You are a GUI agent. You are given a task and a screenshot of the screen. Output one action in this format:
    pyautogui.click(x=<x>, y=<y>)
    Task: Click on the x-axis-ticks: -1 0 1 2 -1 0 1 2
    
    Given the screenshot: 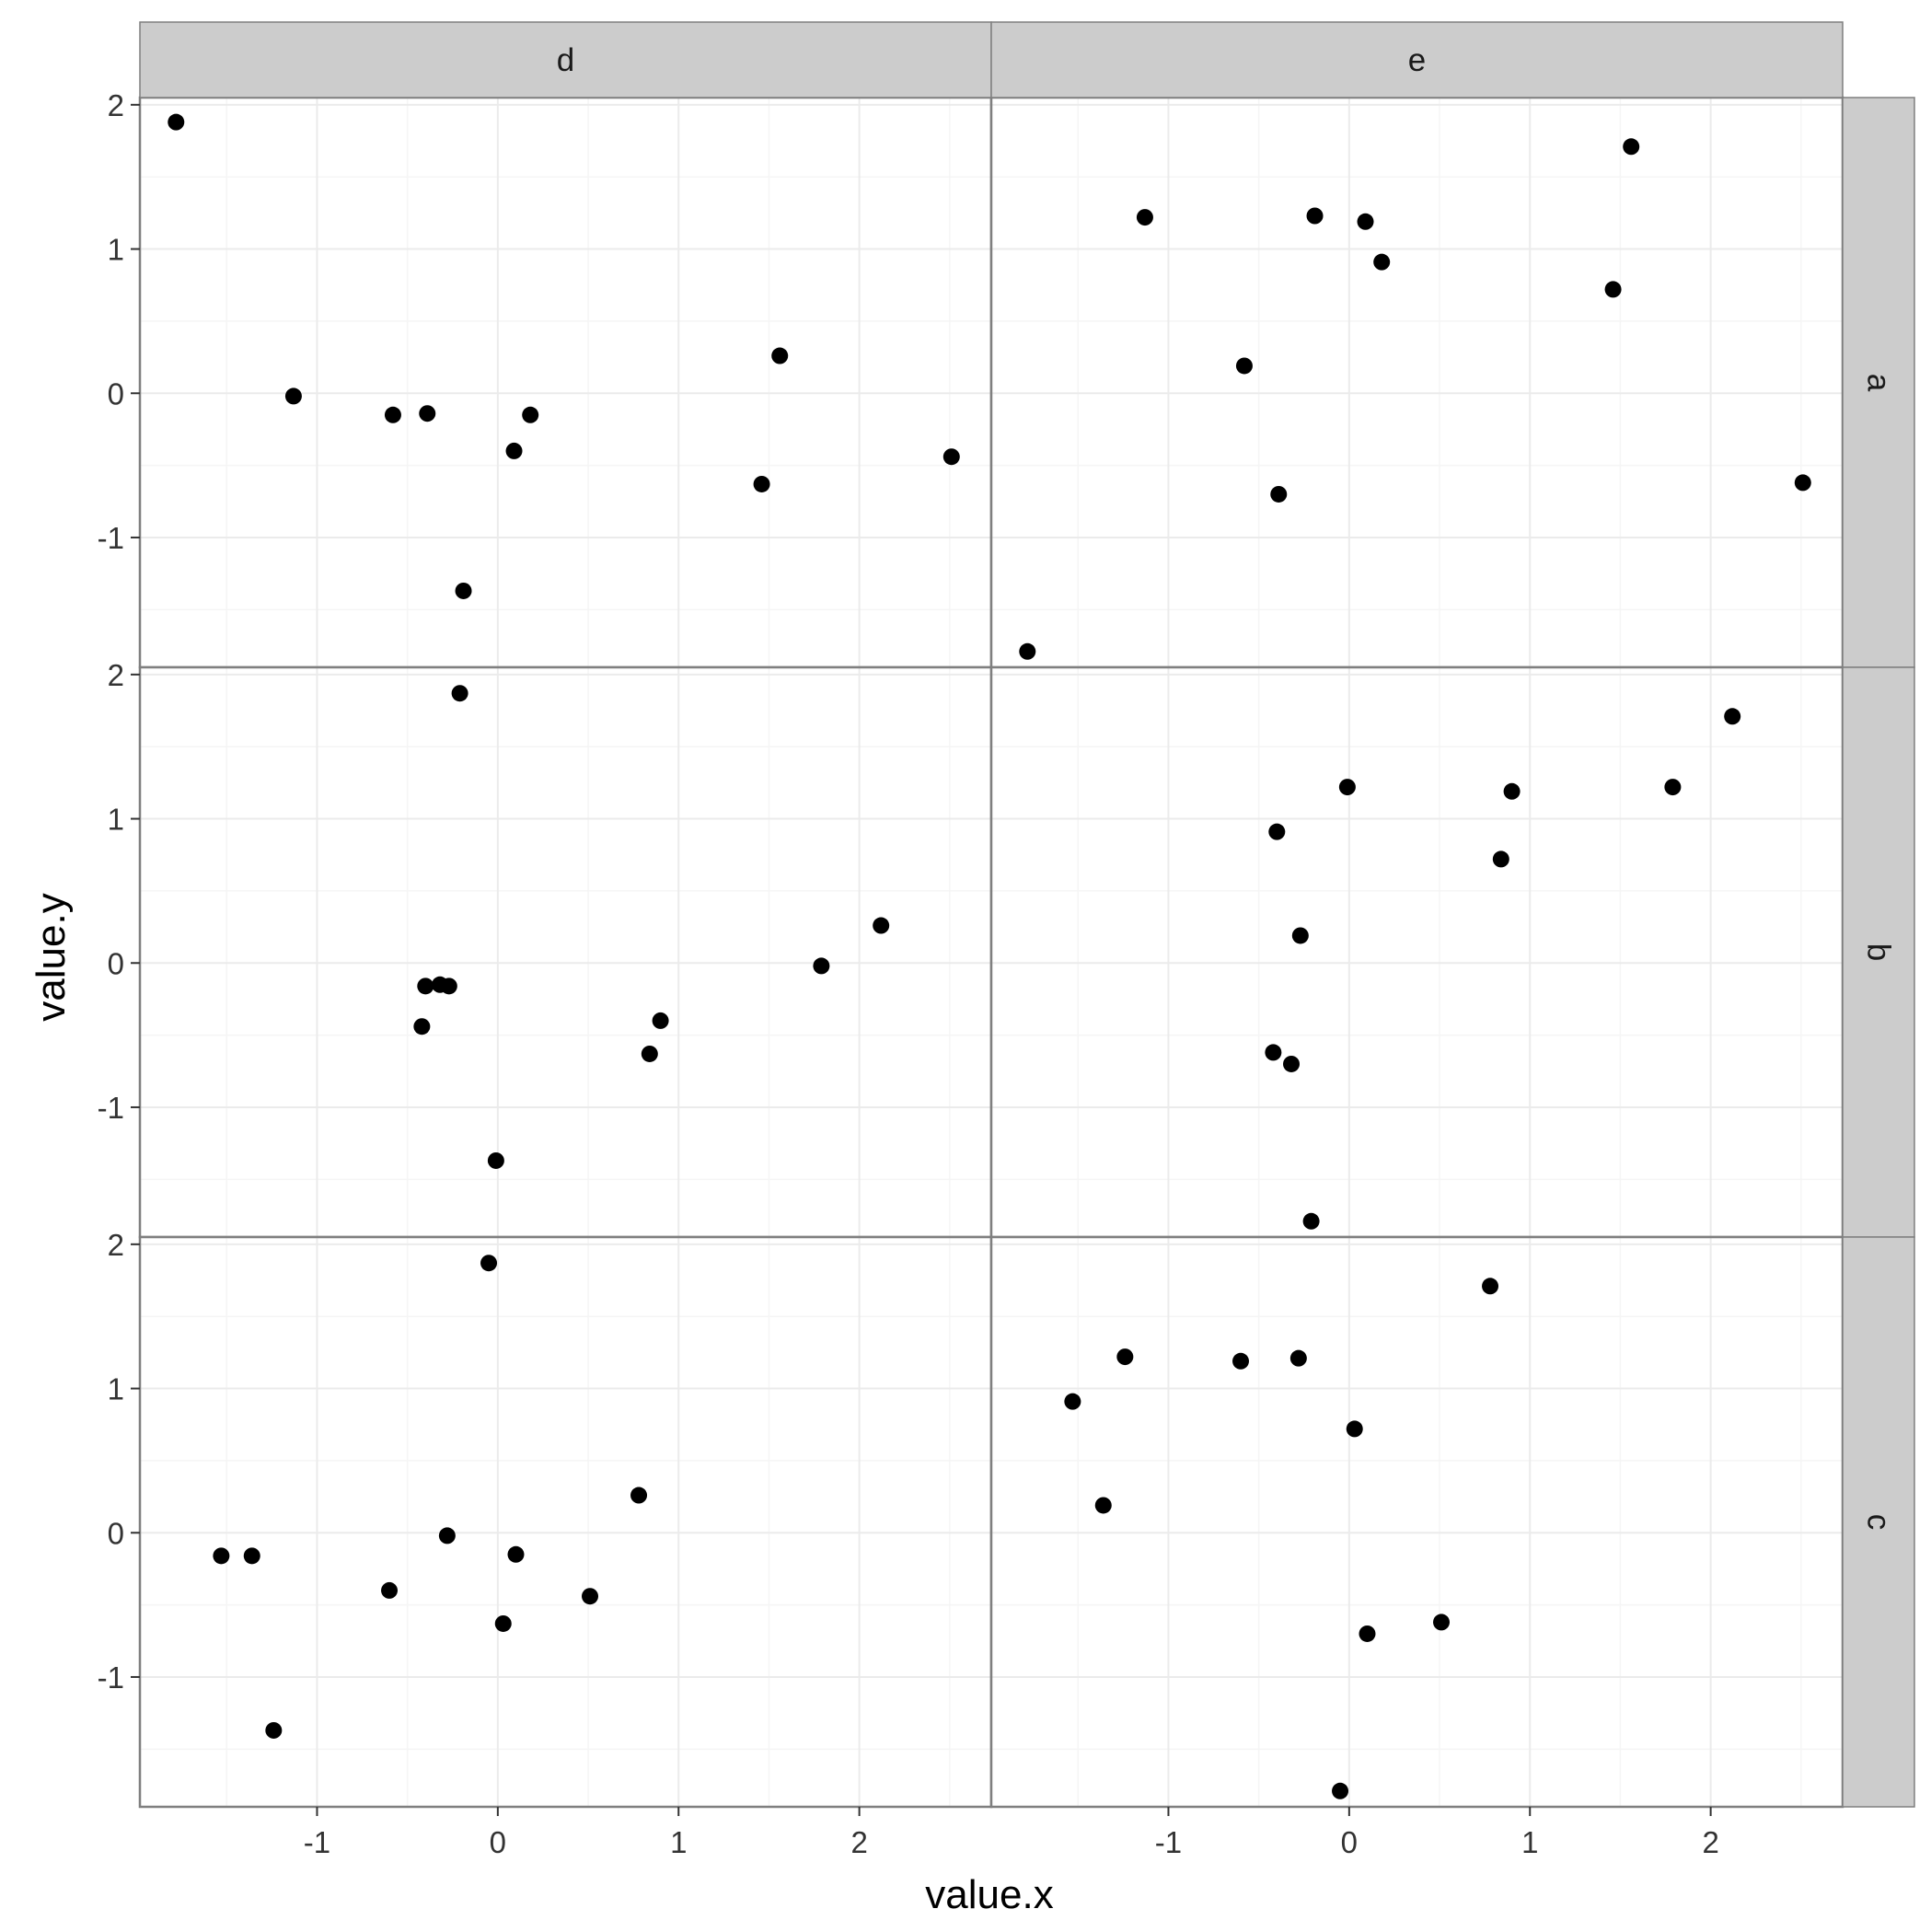 What is the action you would take?
    pyautogui.click(x=1012, y=1833)
    